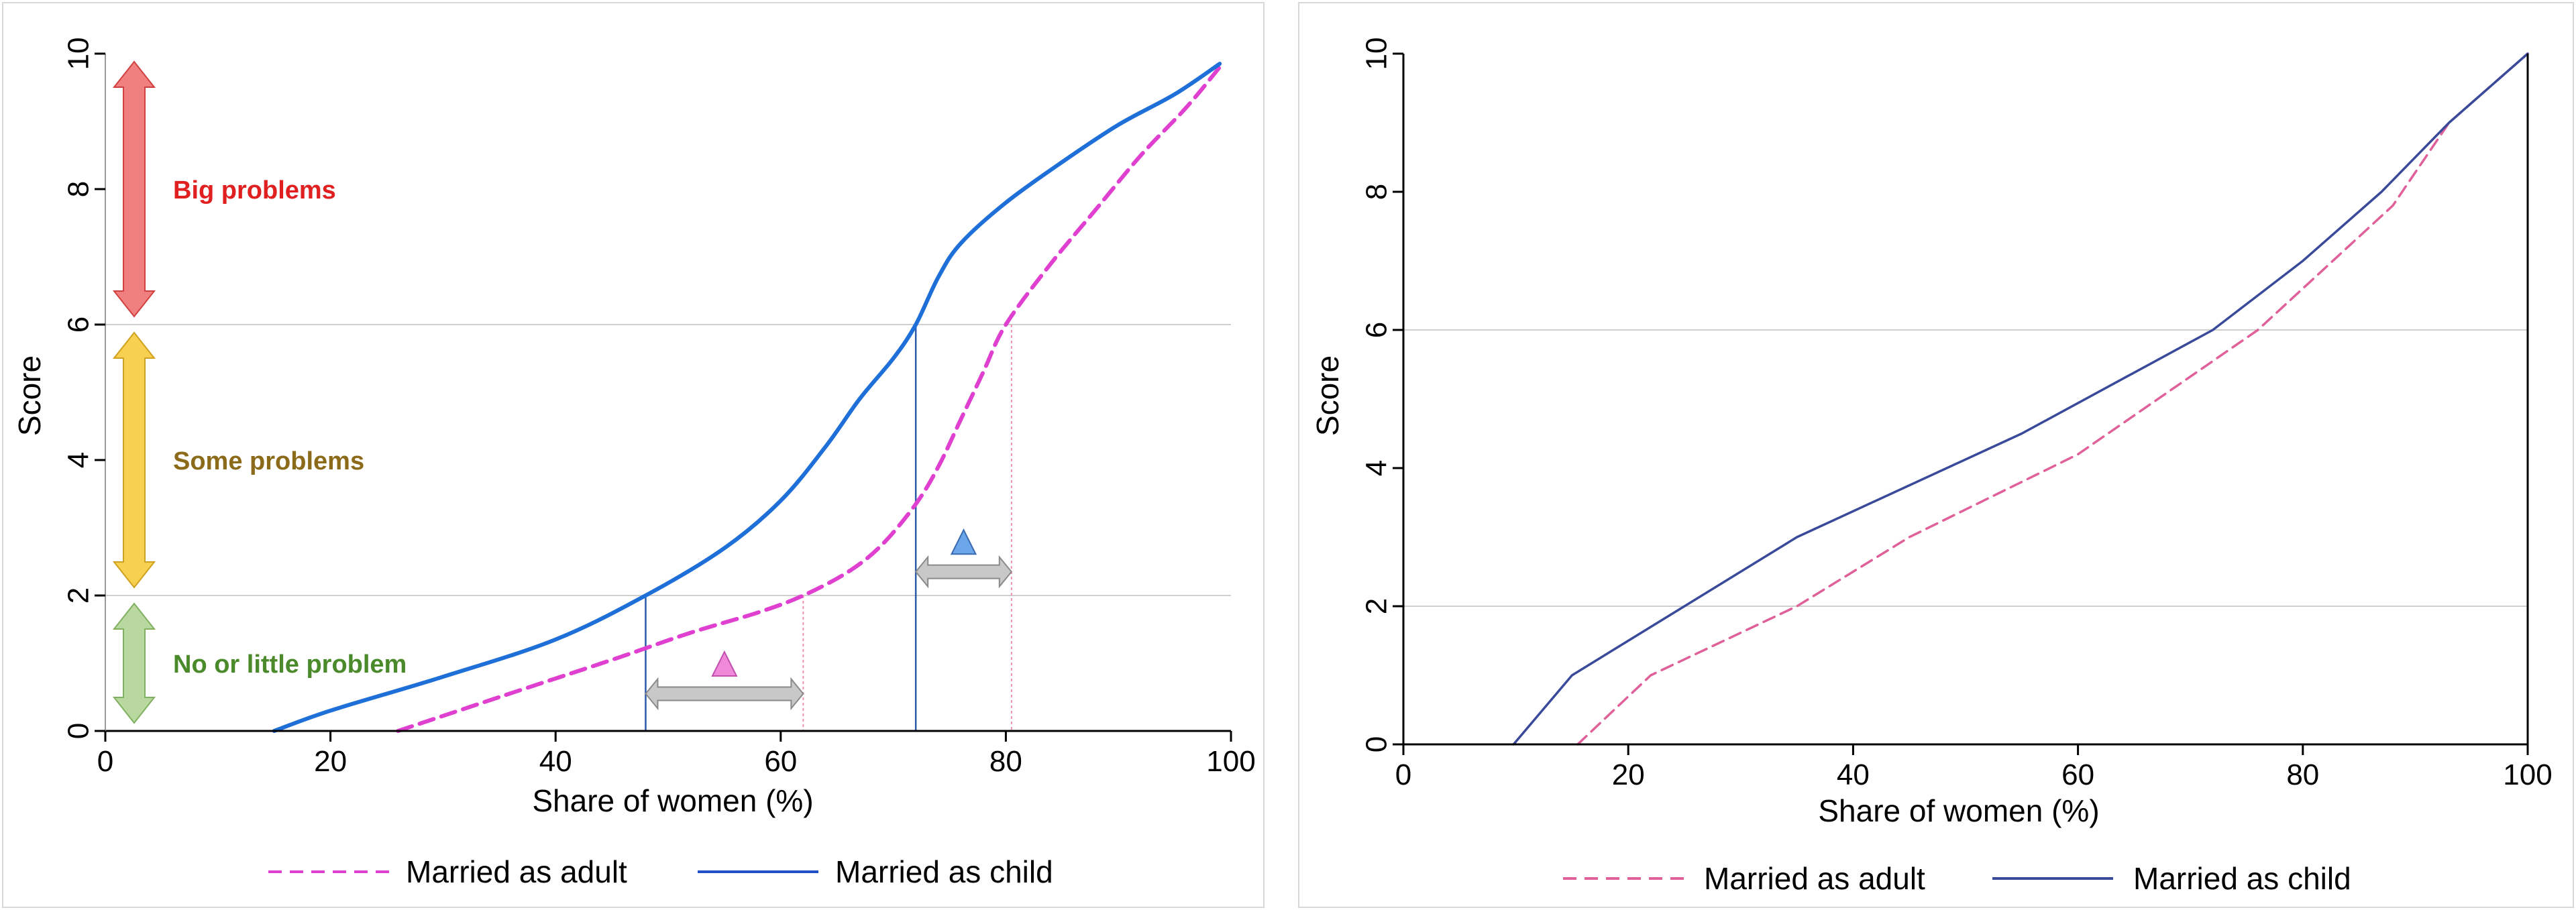 The image size is (2576, 910). I want to click on gap-marker-blue-icon, so click(963, 541).